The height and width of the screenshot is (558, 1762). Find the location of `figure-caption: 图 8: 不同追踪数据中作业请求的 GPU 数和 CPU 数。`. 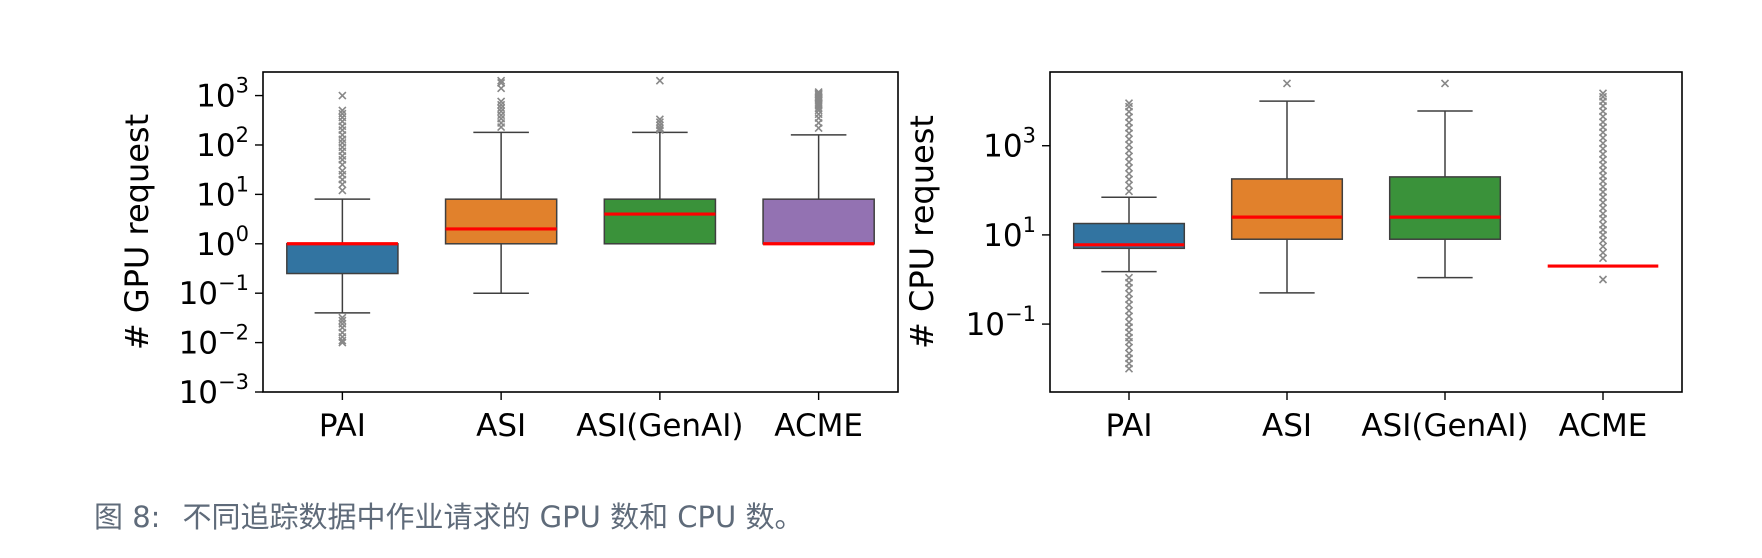

figure-caption: 图 8: 不同追踪数据中作业请求的 GPU 数和 CPU 数。 is located at coordinates (448, 515).